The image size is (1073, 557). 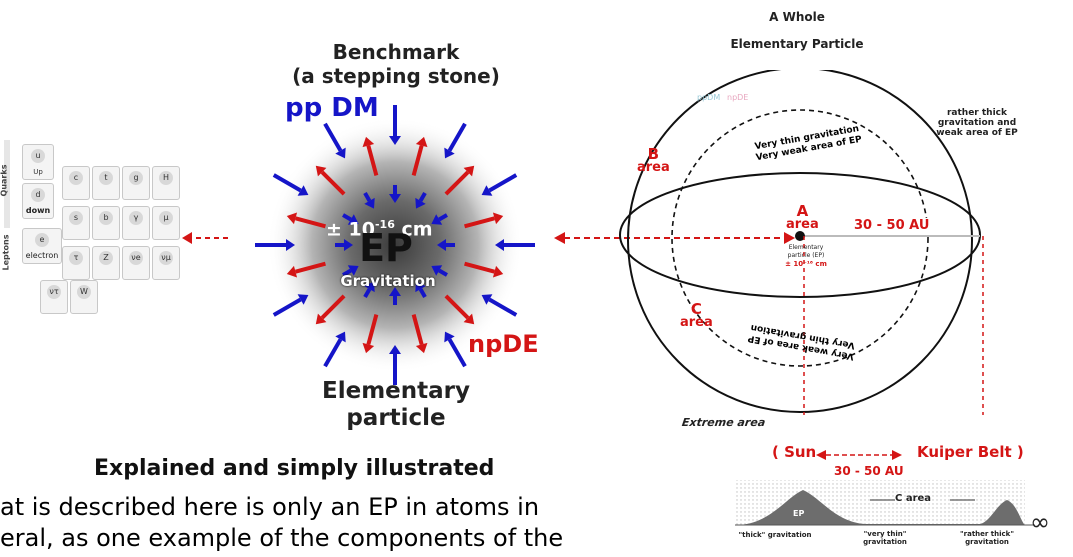 I want to click on faint-label-ppdm: ppDM, so click(x=709, y=97).